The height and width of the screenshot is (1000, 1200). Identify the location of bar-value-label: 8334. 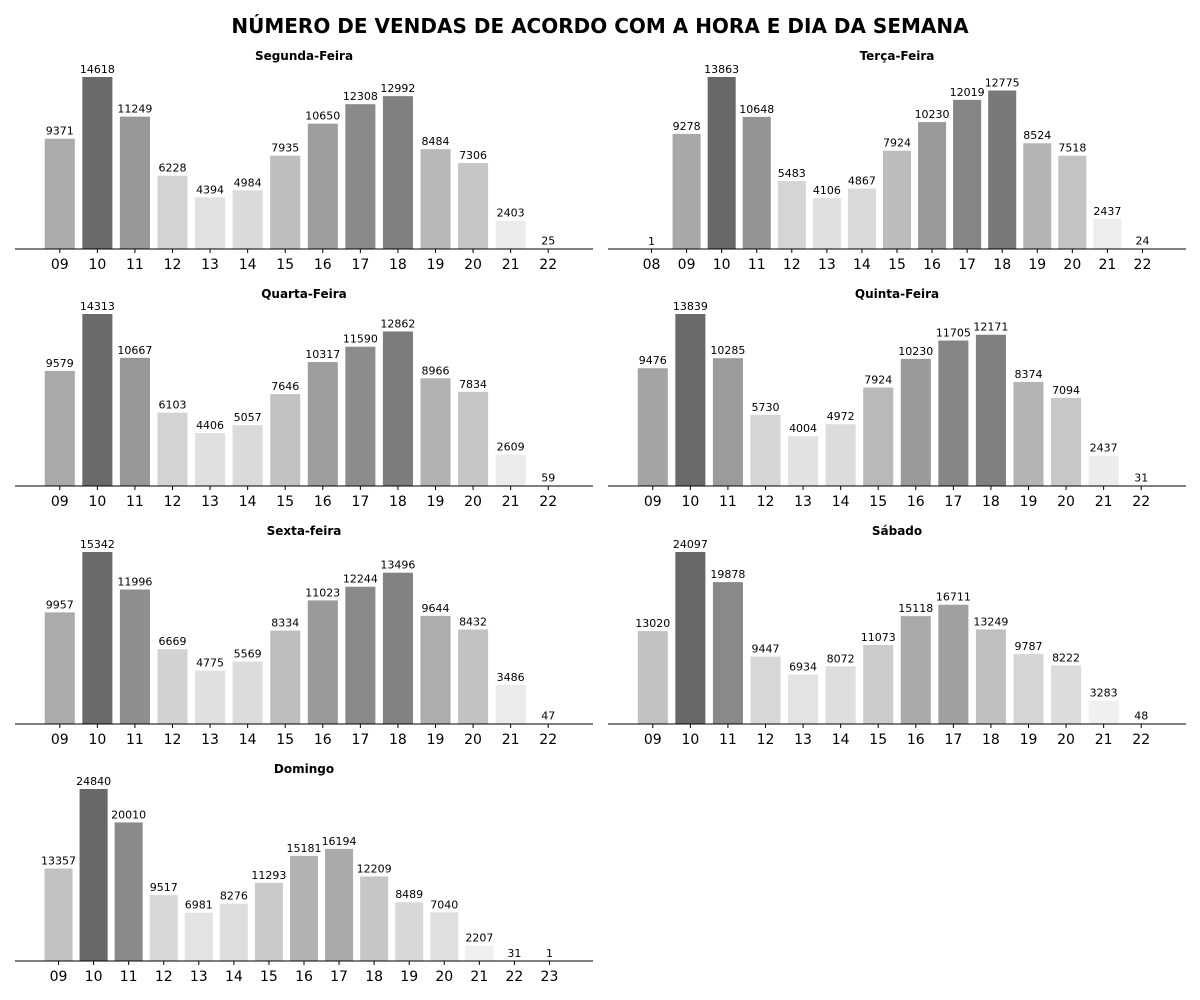
(285, 623).